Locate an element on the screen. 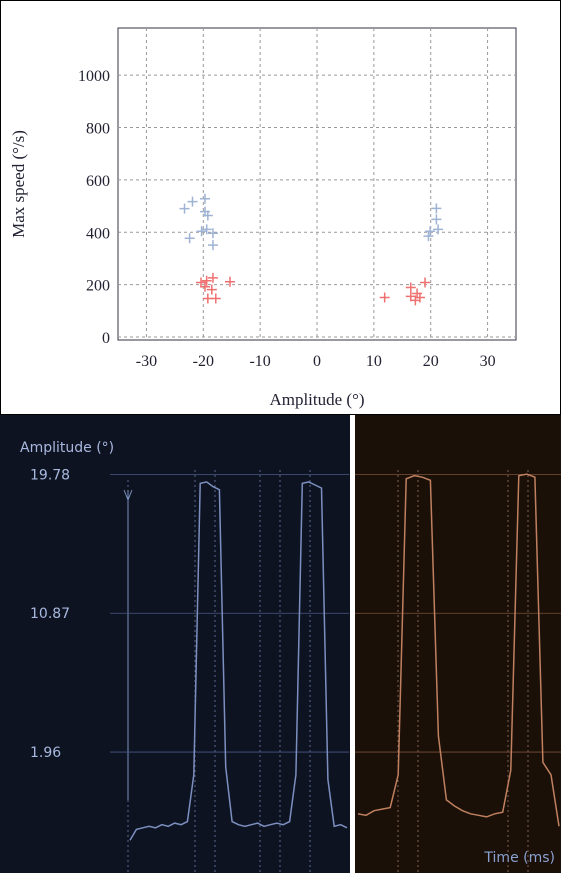 The height and width of the screenshot is (873, 561). y-axis-label: Max speed (°/s) is located at coordinates (18, 184).